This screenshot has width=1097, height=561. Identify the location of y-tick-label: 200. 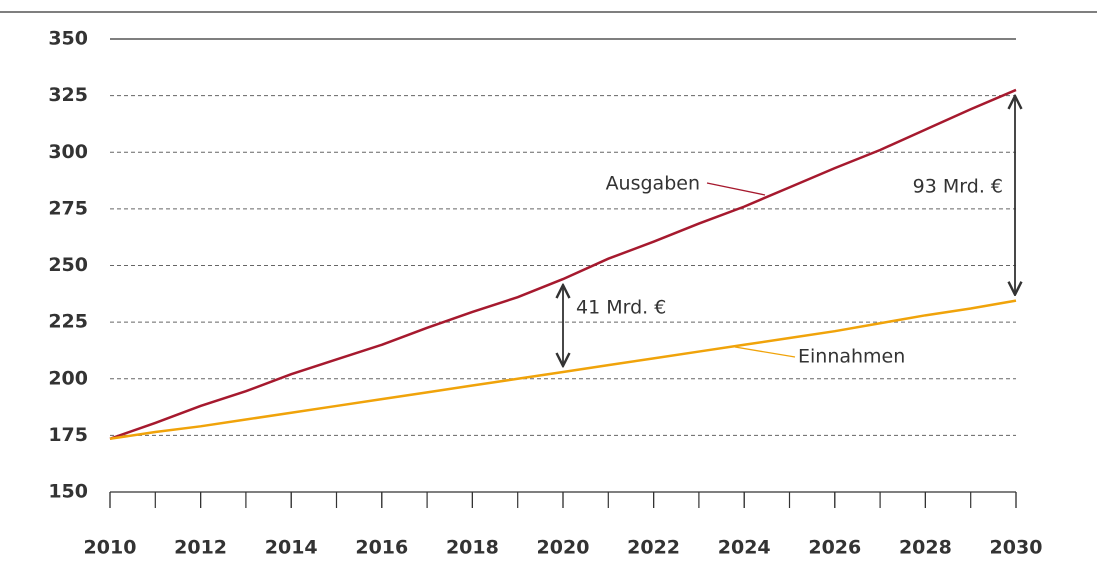
(68, 378).